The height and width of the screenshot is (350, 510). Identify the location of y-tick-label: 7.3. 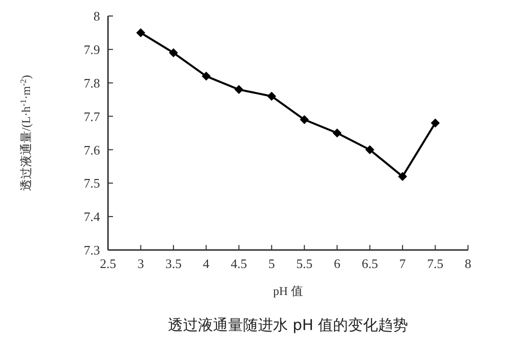
(92, 250).